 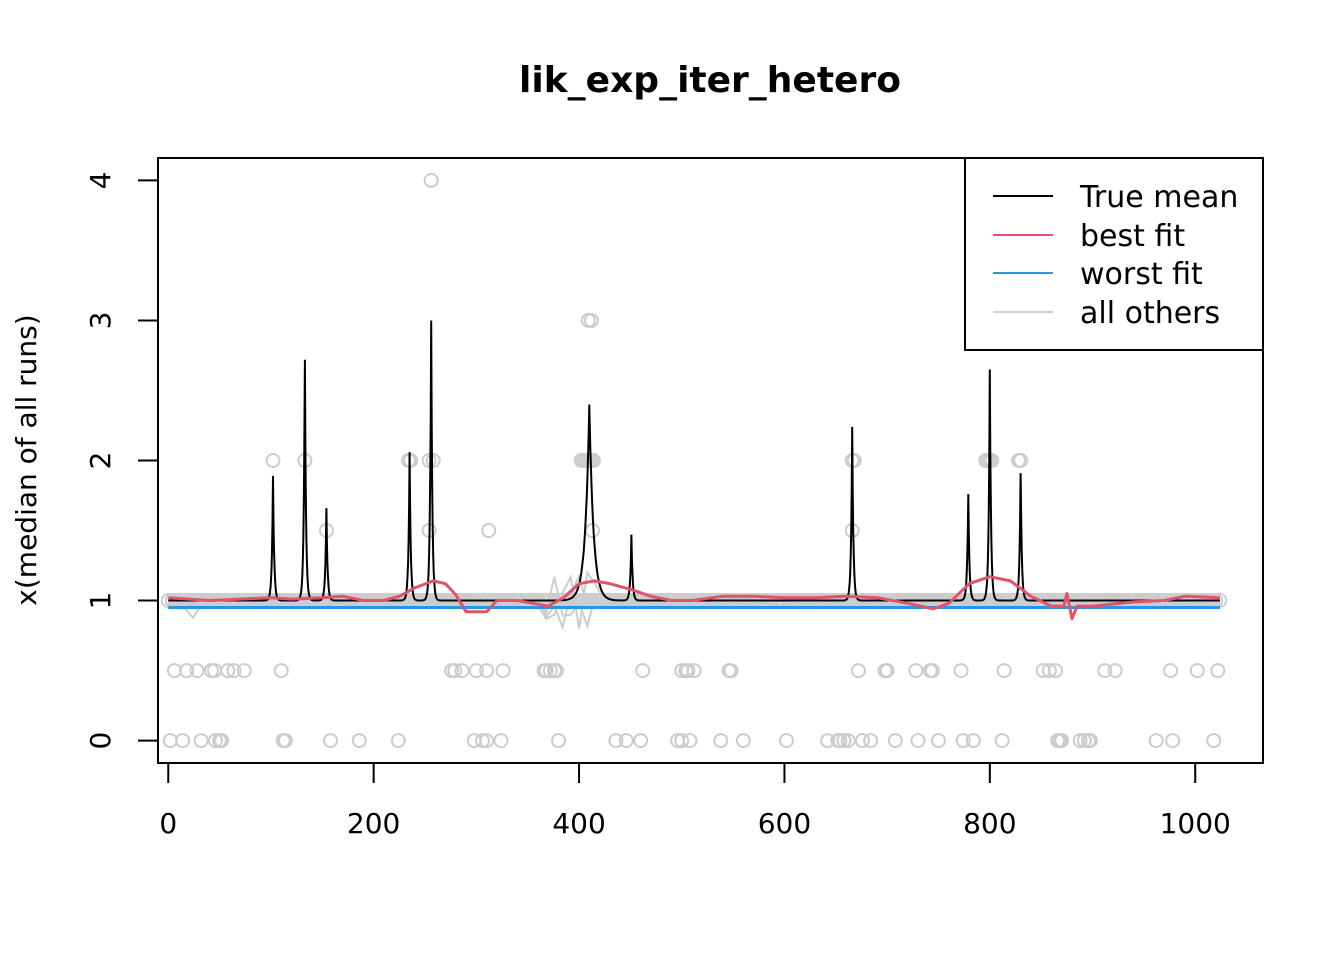 What do you see at coordinates (168, 823) in the screenshot?
I see `x-tick-label: 0` at bounding box center [168, 823].